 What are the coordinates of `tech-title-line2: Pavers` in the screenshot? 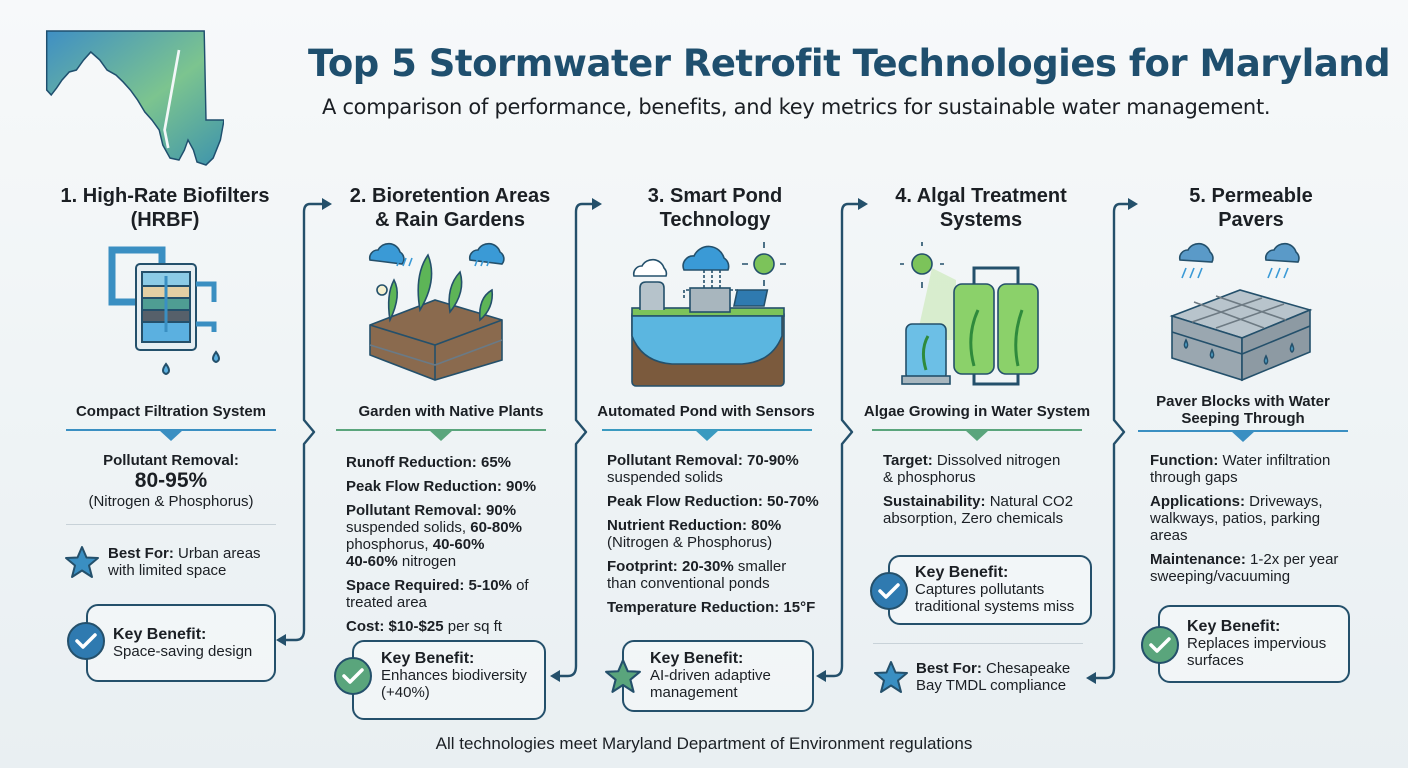 It's located at (1251, 220).